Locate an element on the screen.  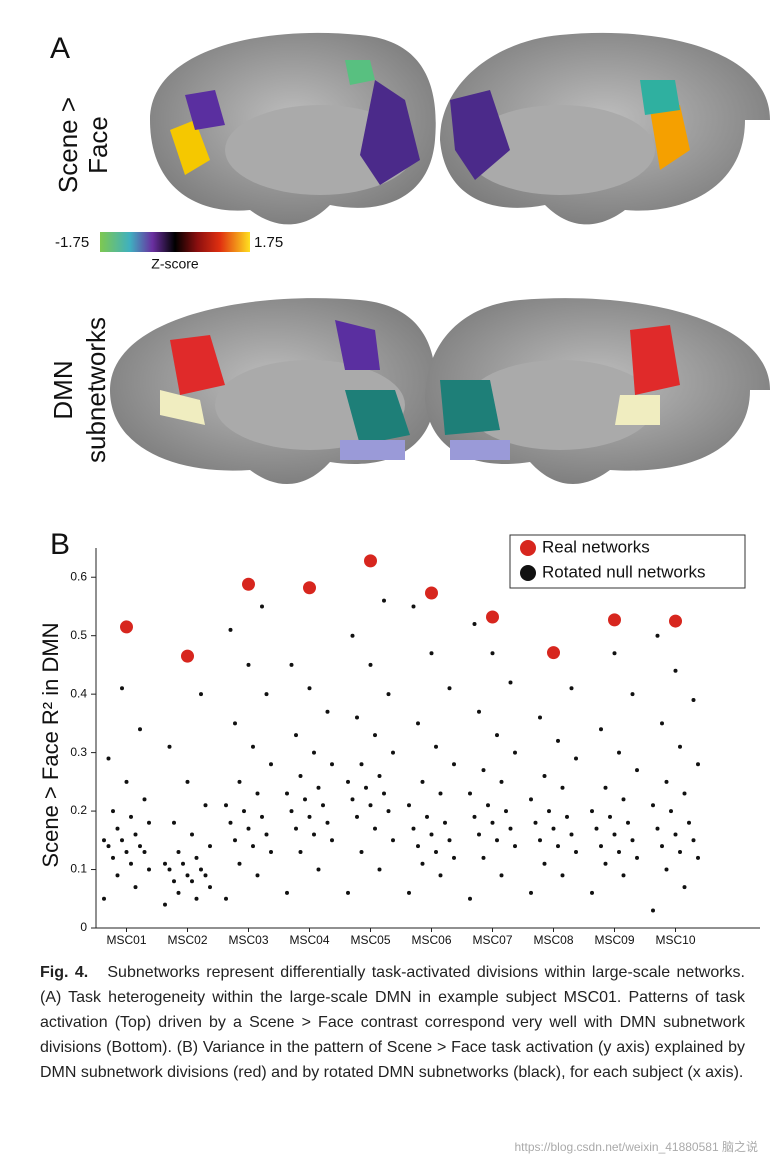
x-tick-label: MSC03 is located at coordinates (248, 940).